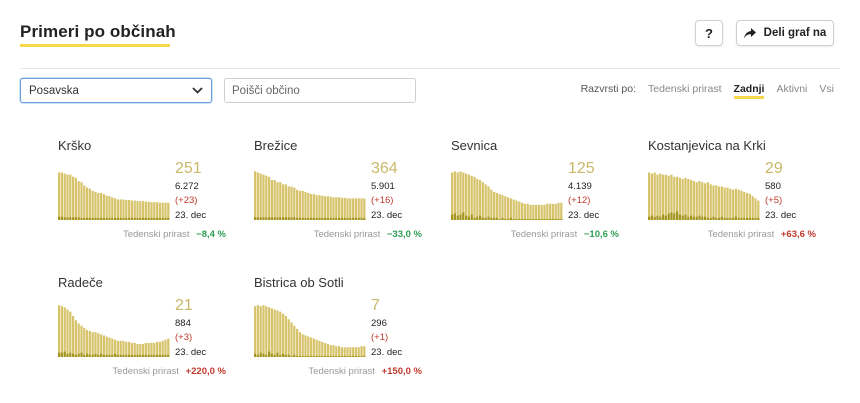  I want to click on sort-option-active: Aktivni, so click(792, 89).